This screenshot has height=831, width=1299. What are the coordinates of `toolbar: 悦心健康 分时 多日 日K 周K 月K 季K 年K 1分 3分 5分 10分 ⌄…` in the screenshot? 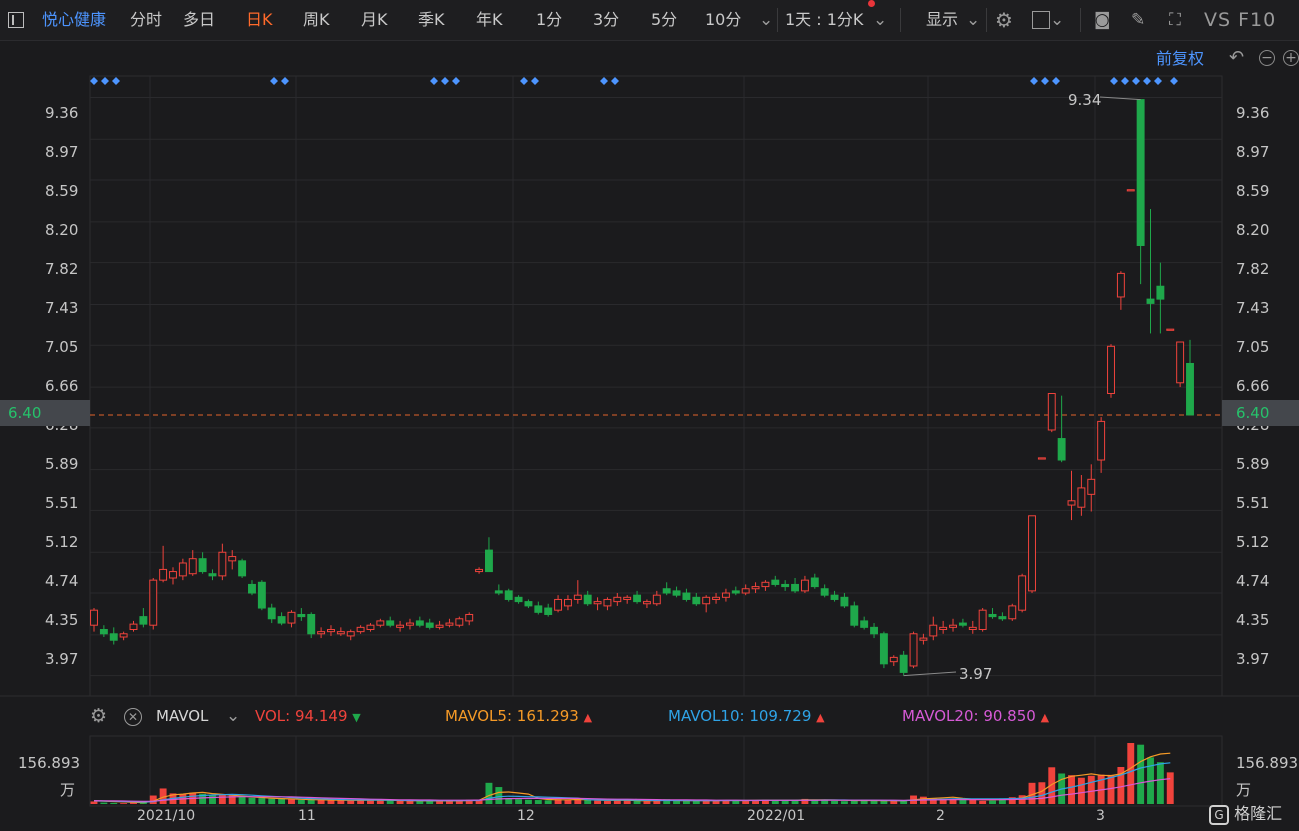 It's located at (649, 20).